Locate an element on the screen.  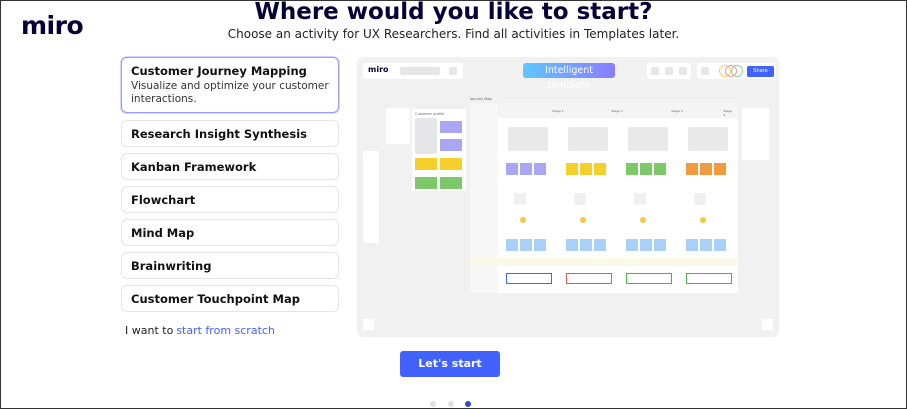
stage-label: Stage 1 is located at coordinates (558, 111).